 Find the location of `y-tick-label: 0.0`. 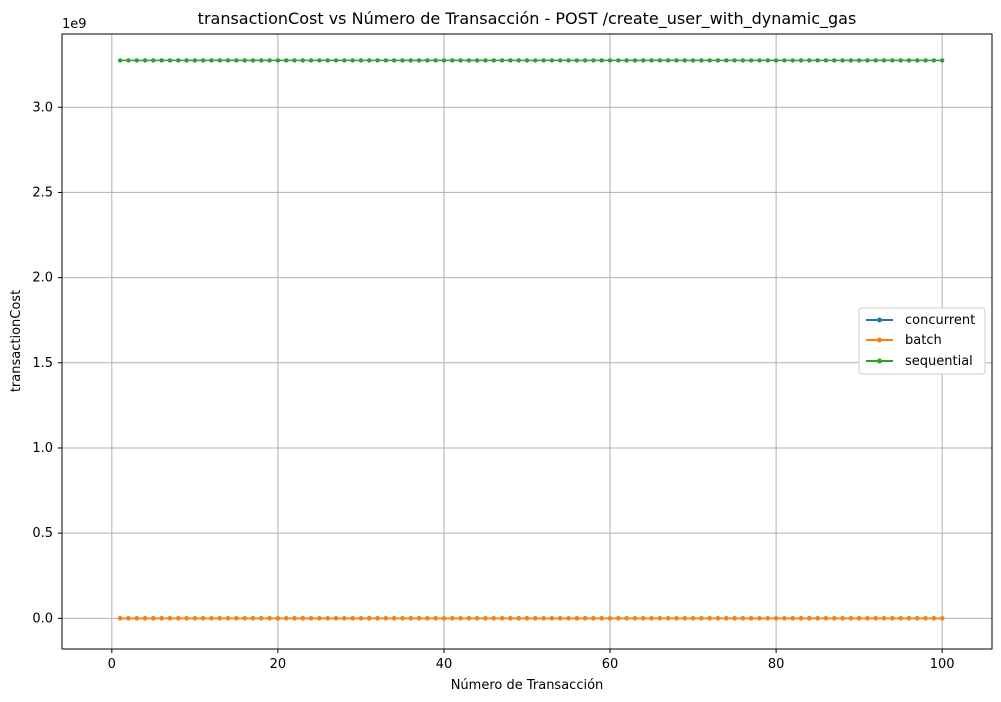

y-tick-label: 0.0 is located at coordinates (42, 618).